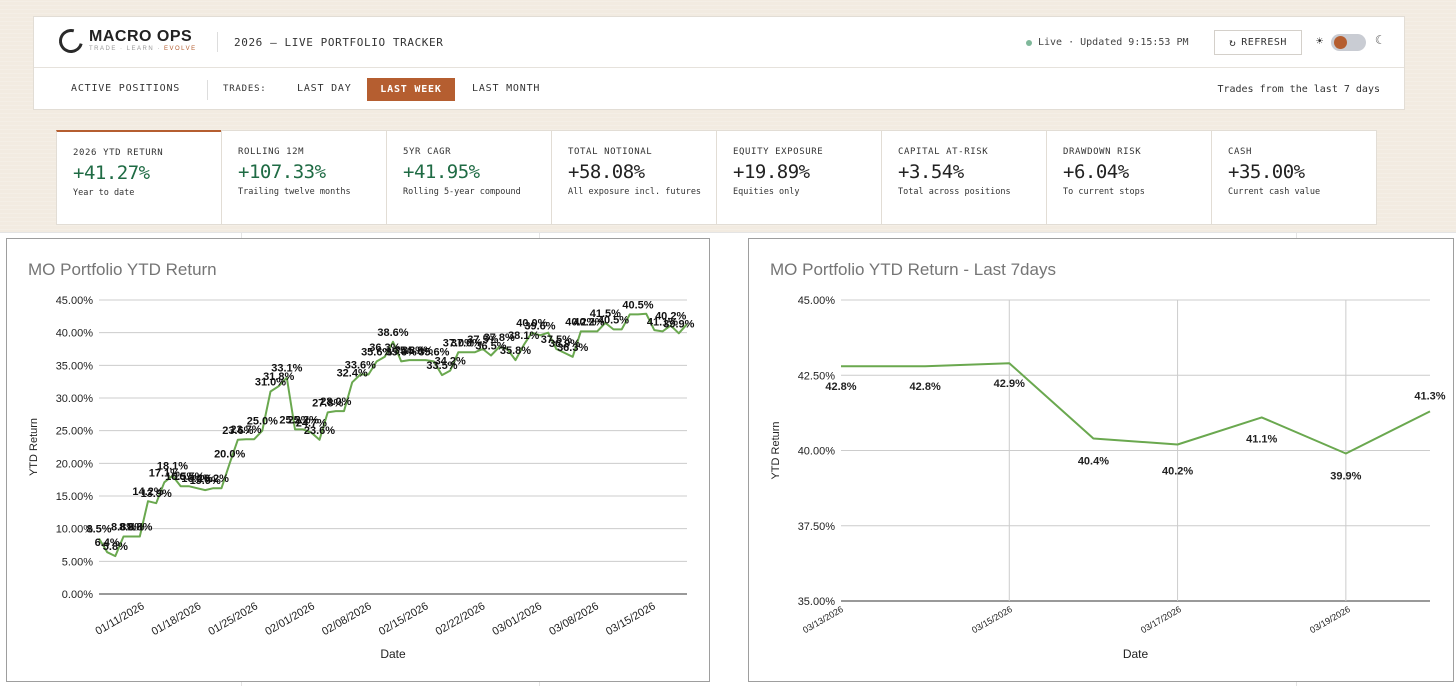 The image size is (1456, 686). I want to click on data-label: 5.8%, so click(115, 547).